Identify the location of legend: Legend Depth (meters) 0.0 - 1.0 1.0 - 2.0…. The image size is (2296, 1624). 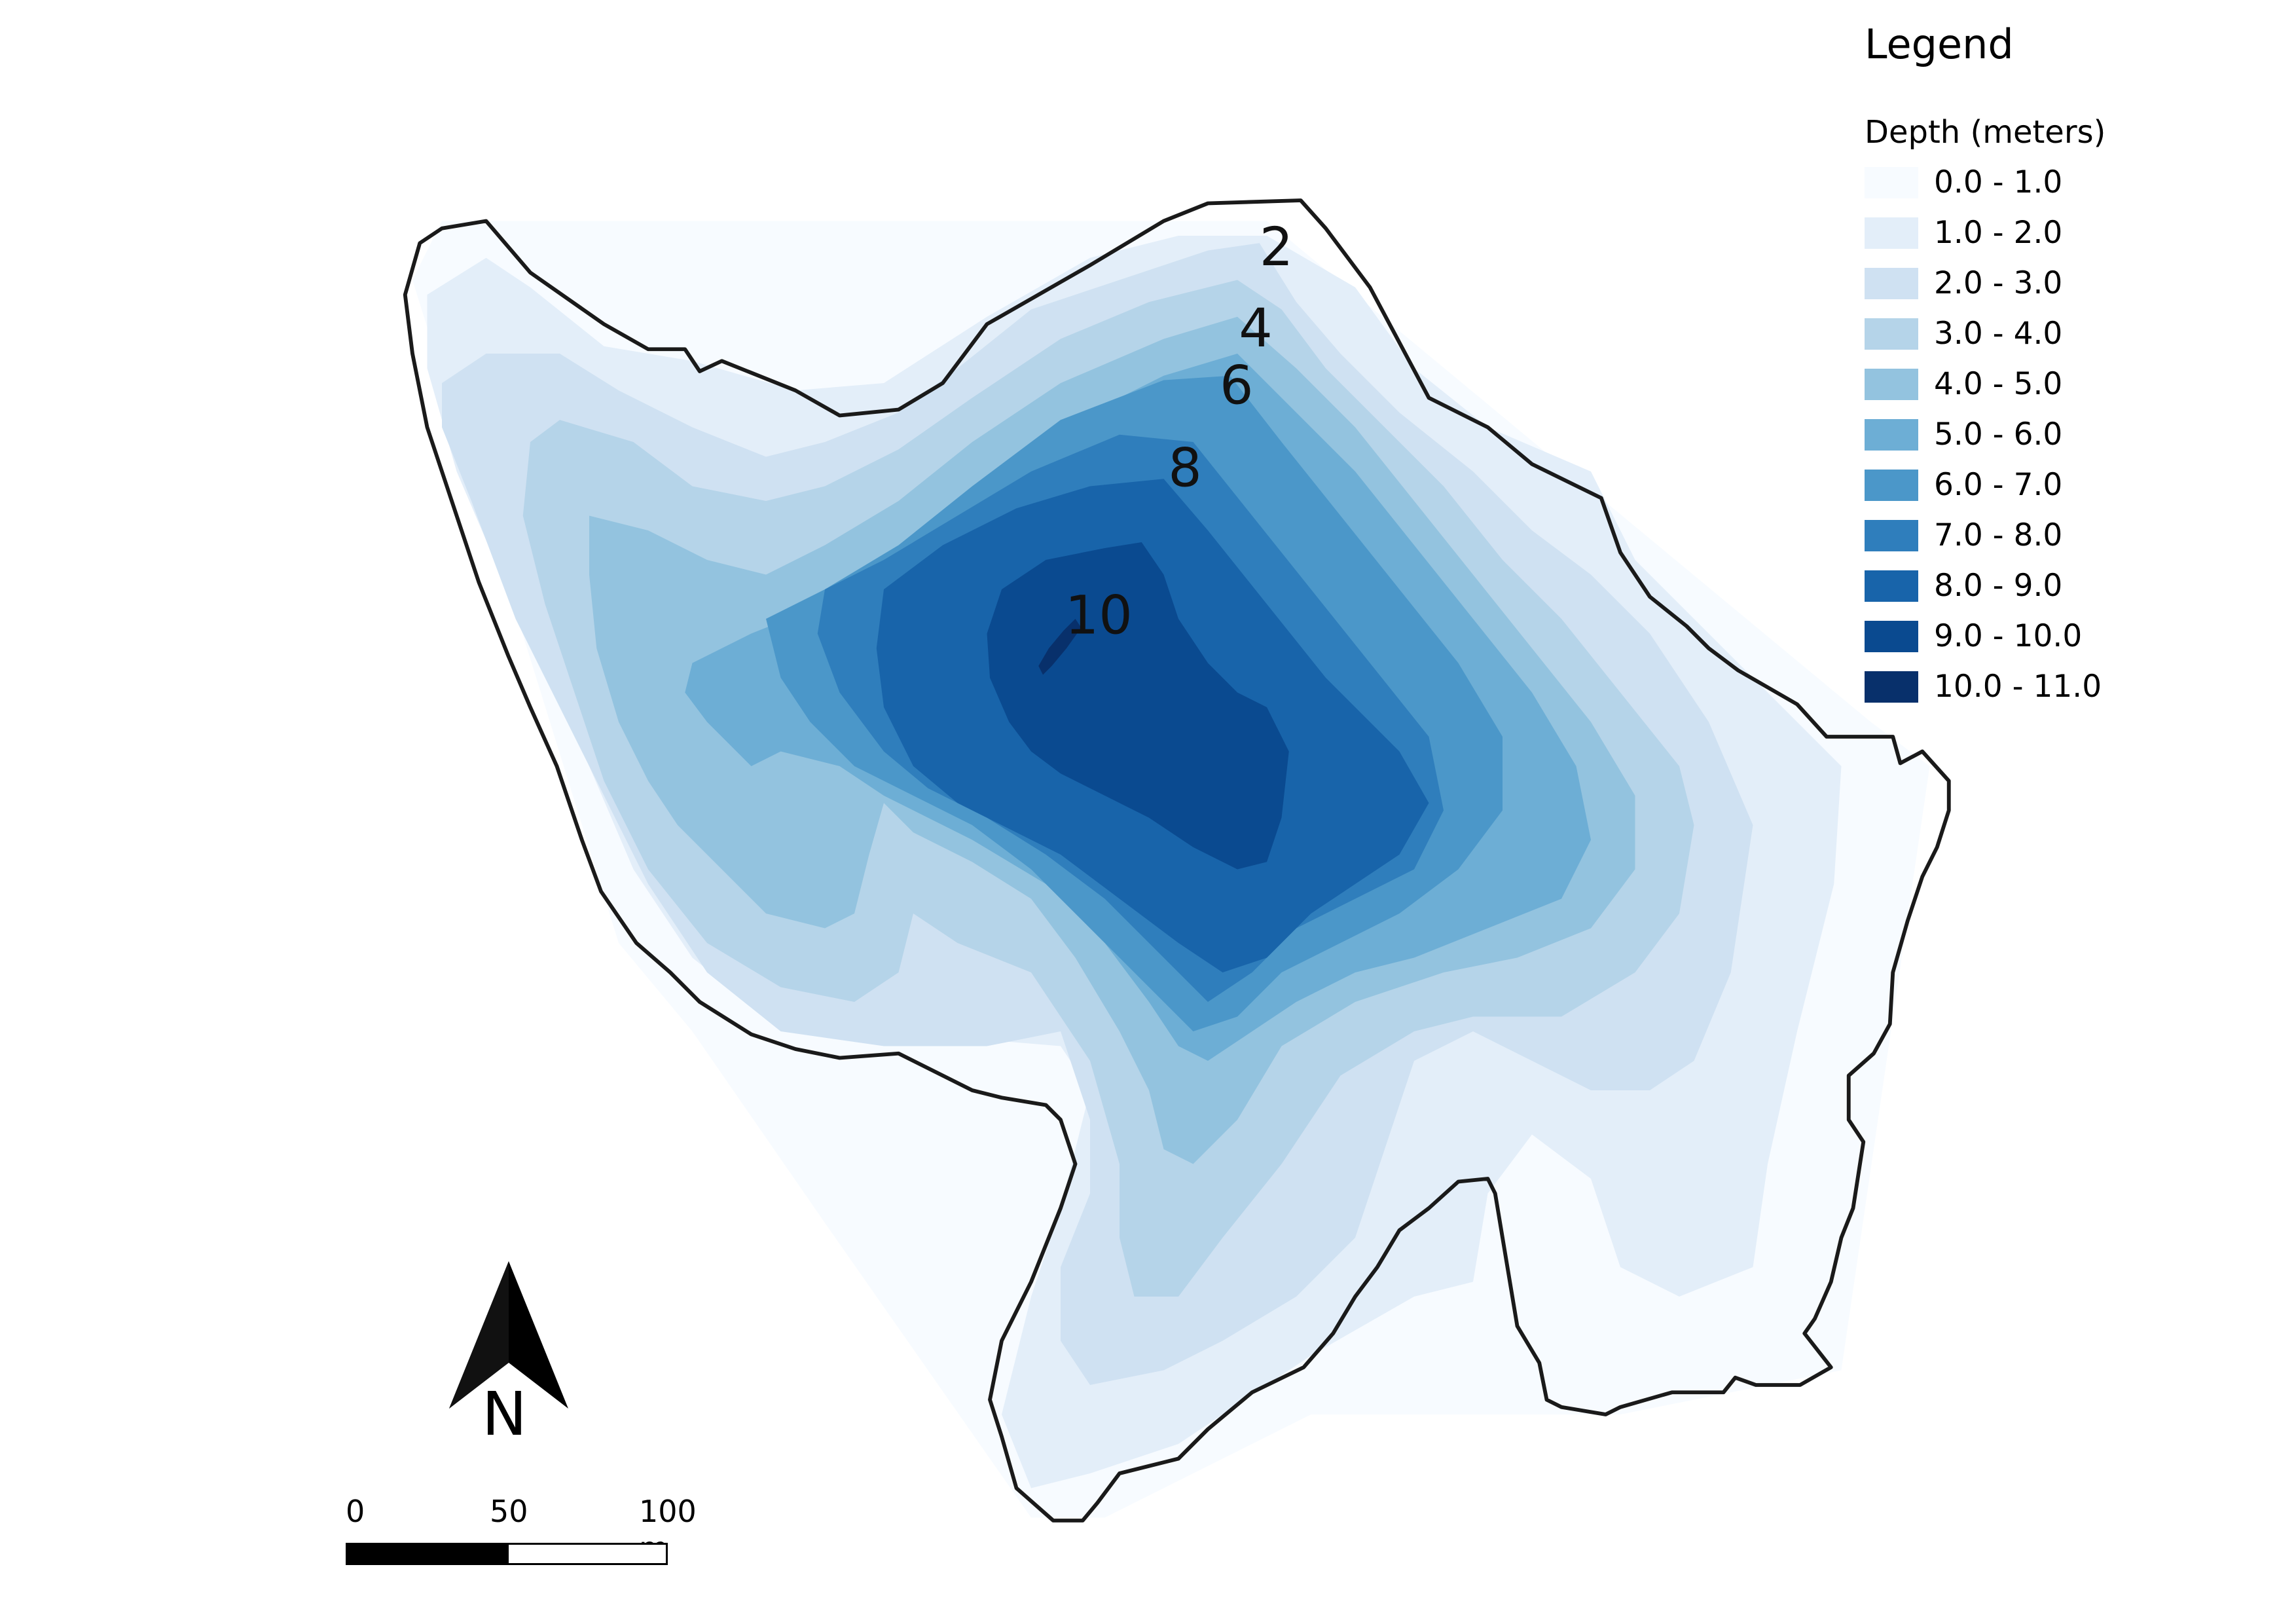
(1985, 364).